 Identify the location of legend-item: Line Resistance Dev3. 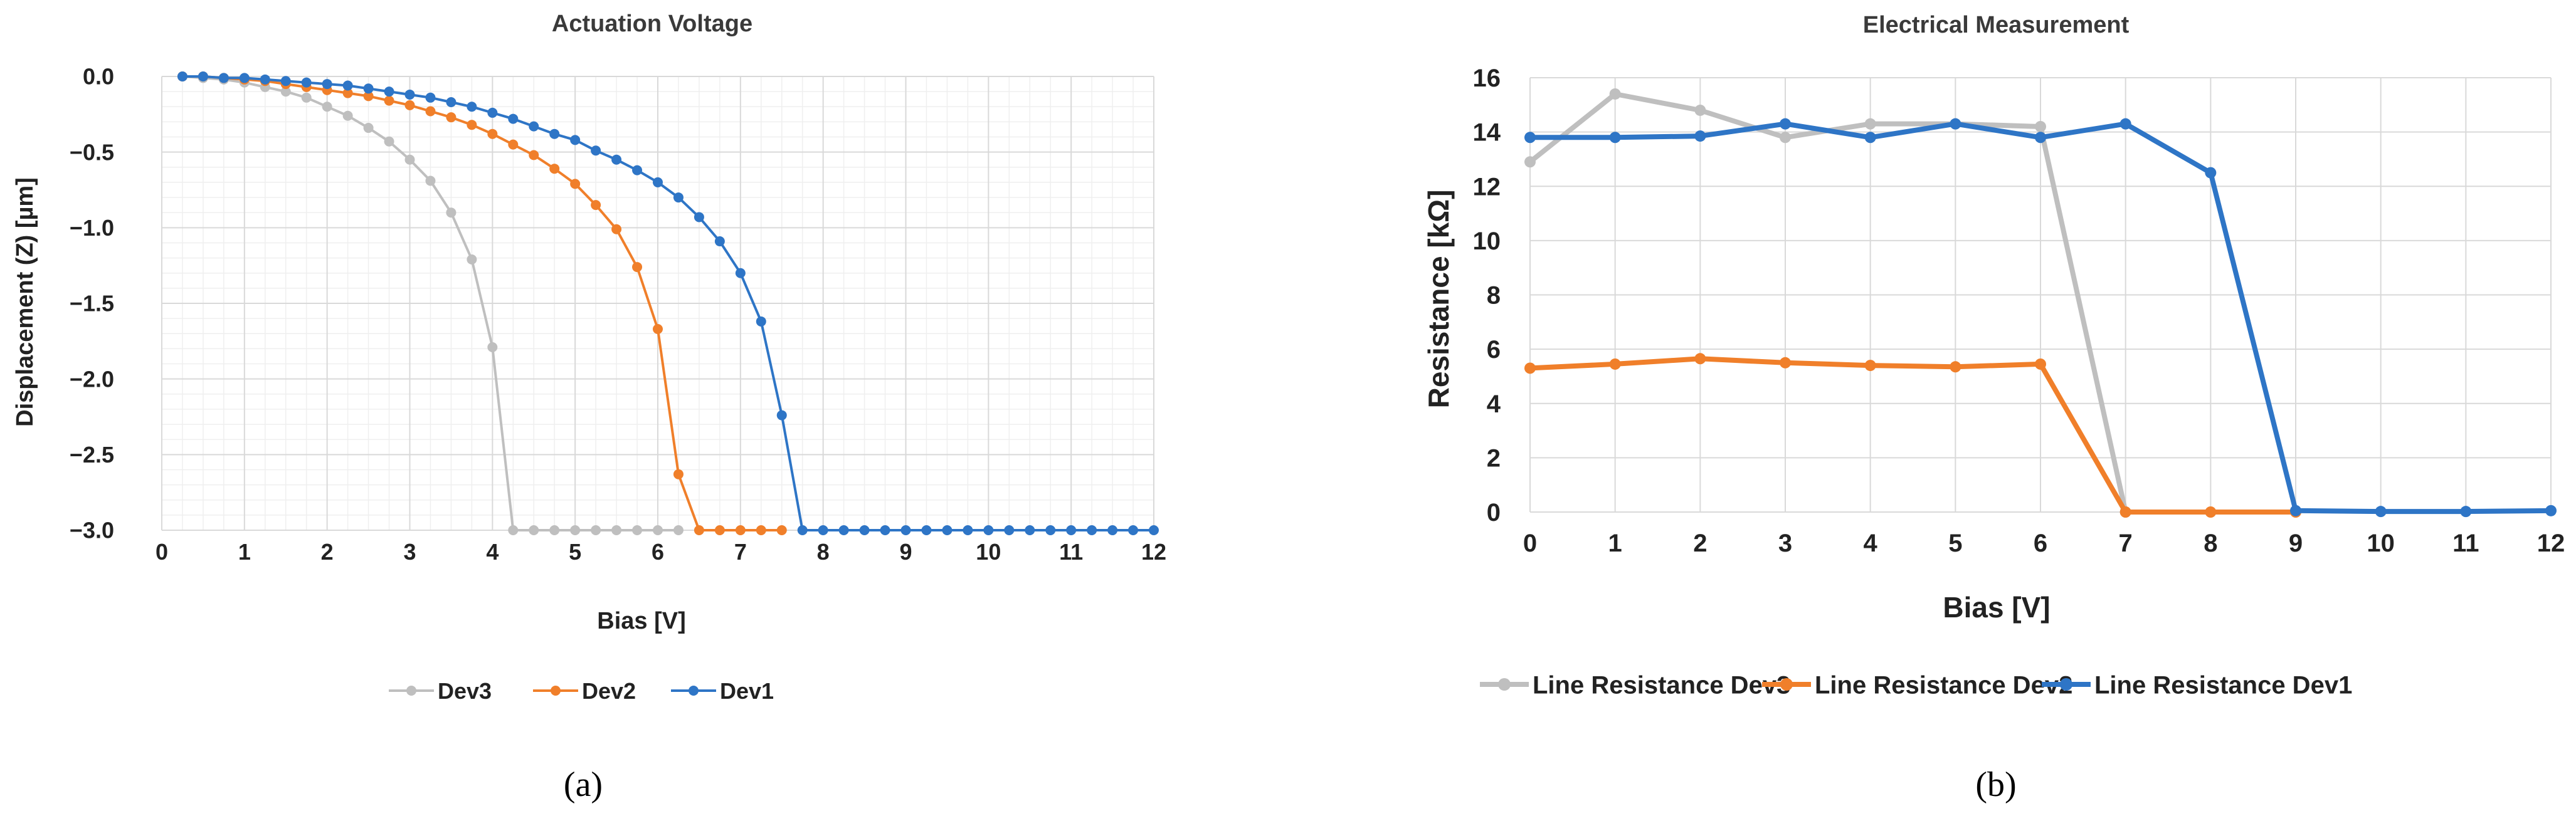
(1635, 685).